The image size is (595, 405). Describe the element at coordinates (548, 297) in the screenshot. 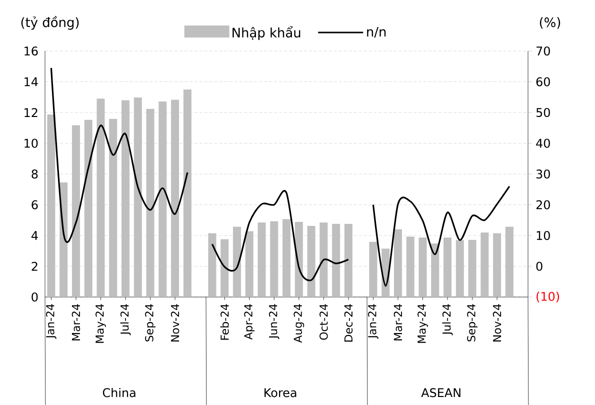

I see `y2-tick-label: (10)` at that location.